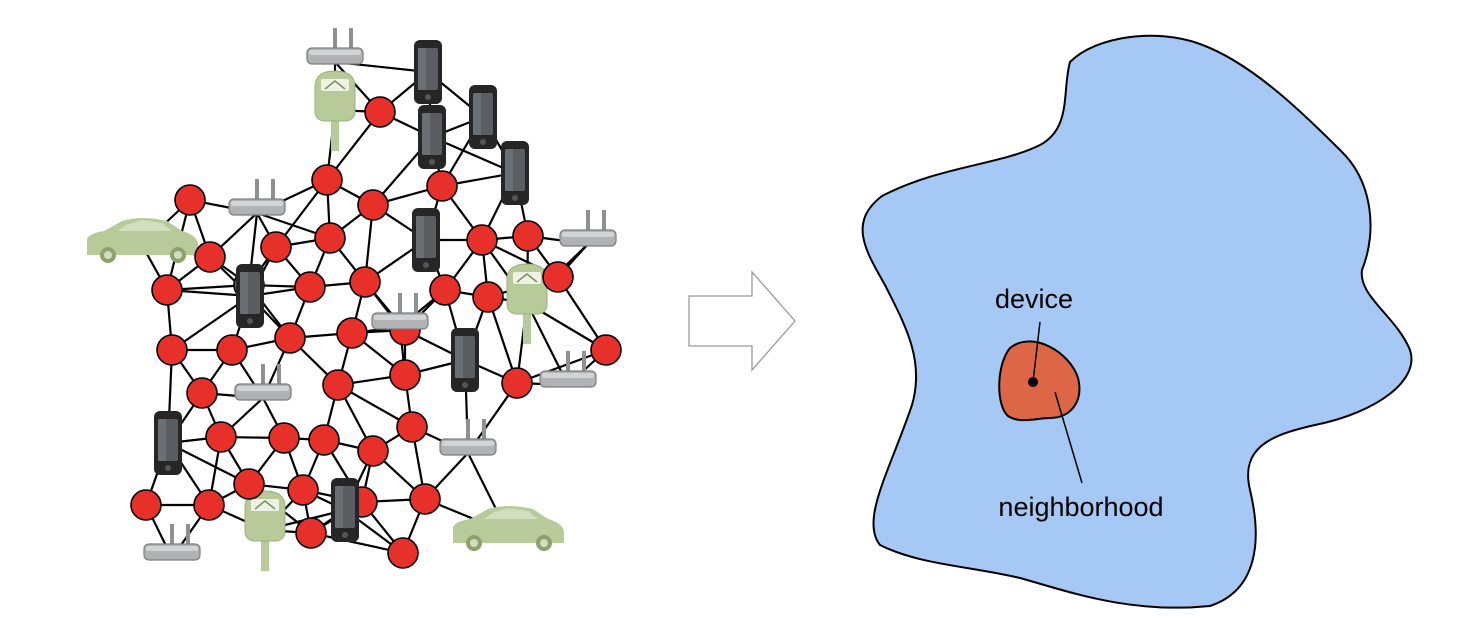  Describe the element at coordinates (1034, 299) in the screenshot. I see `device-label: device` at that location.